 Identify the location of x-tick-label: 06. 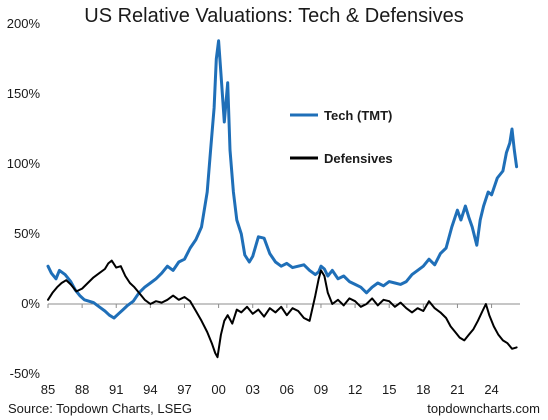
(287, 389).